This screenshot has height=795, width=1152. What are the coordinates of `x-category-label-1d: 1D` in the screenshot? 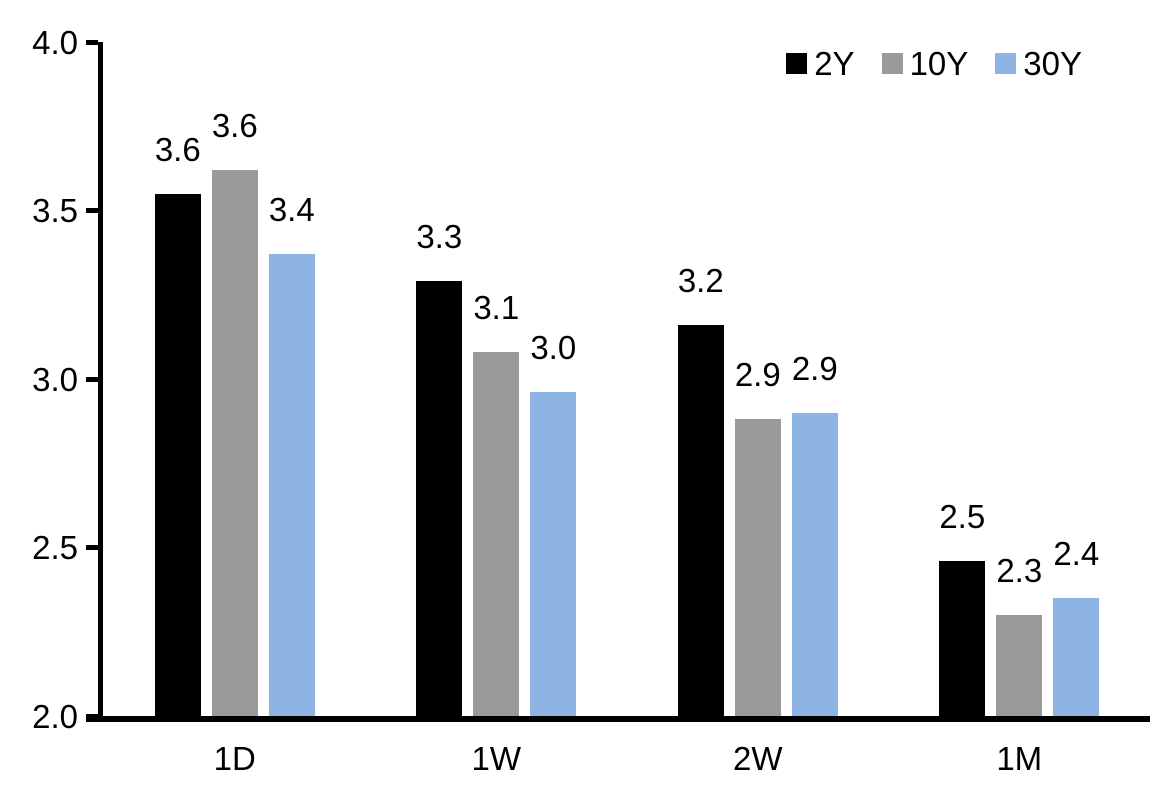 It's located at (234, 758).